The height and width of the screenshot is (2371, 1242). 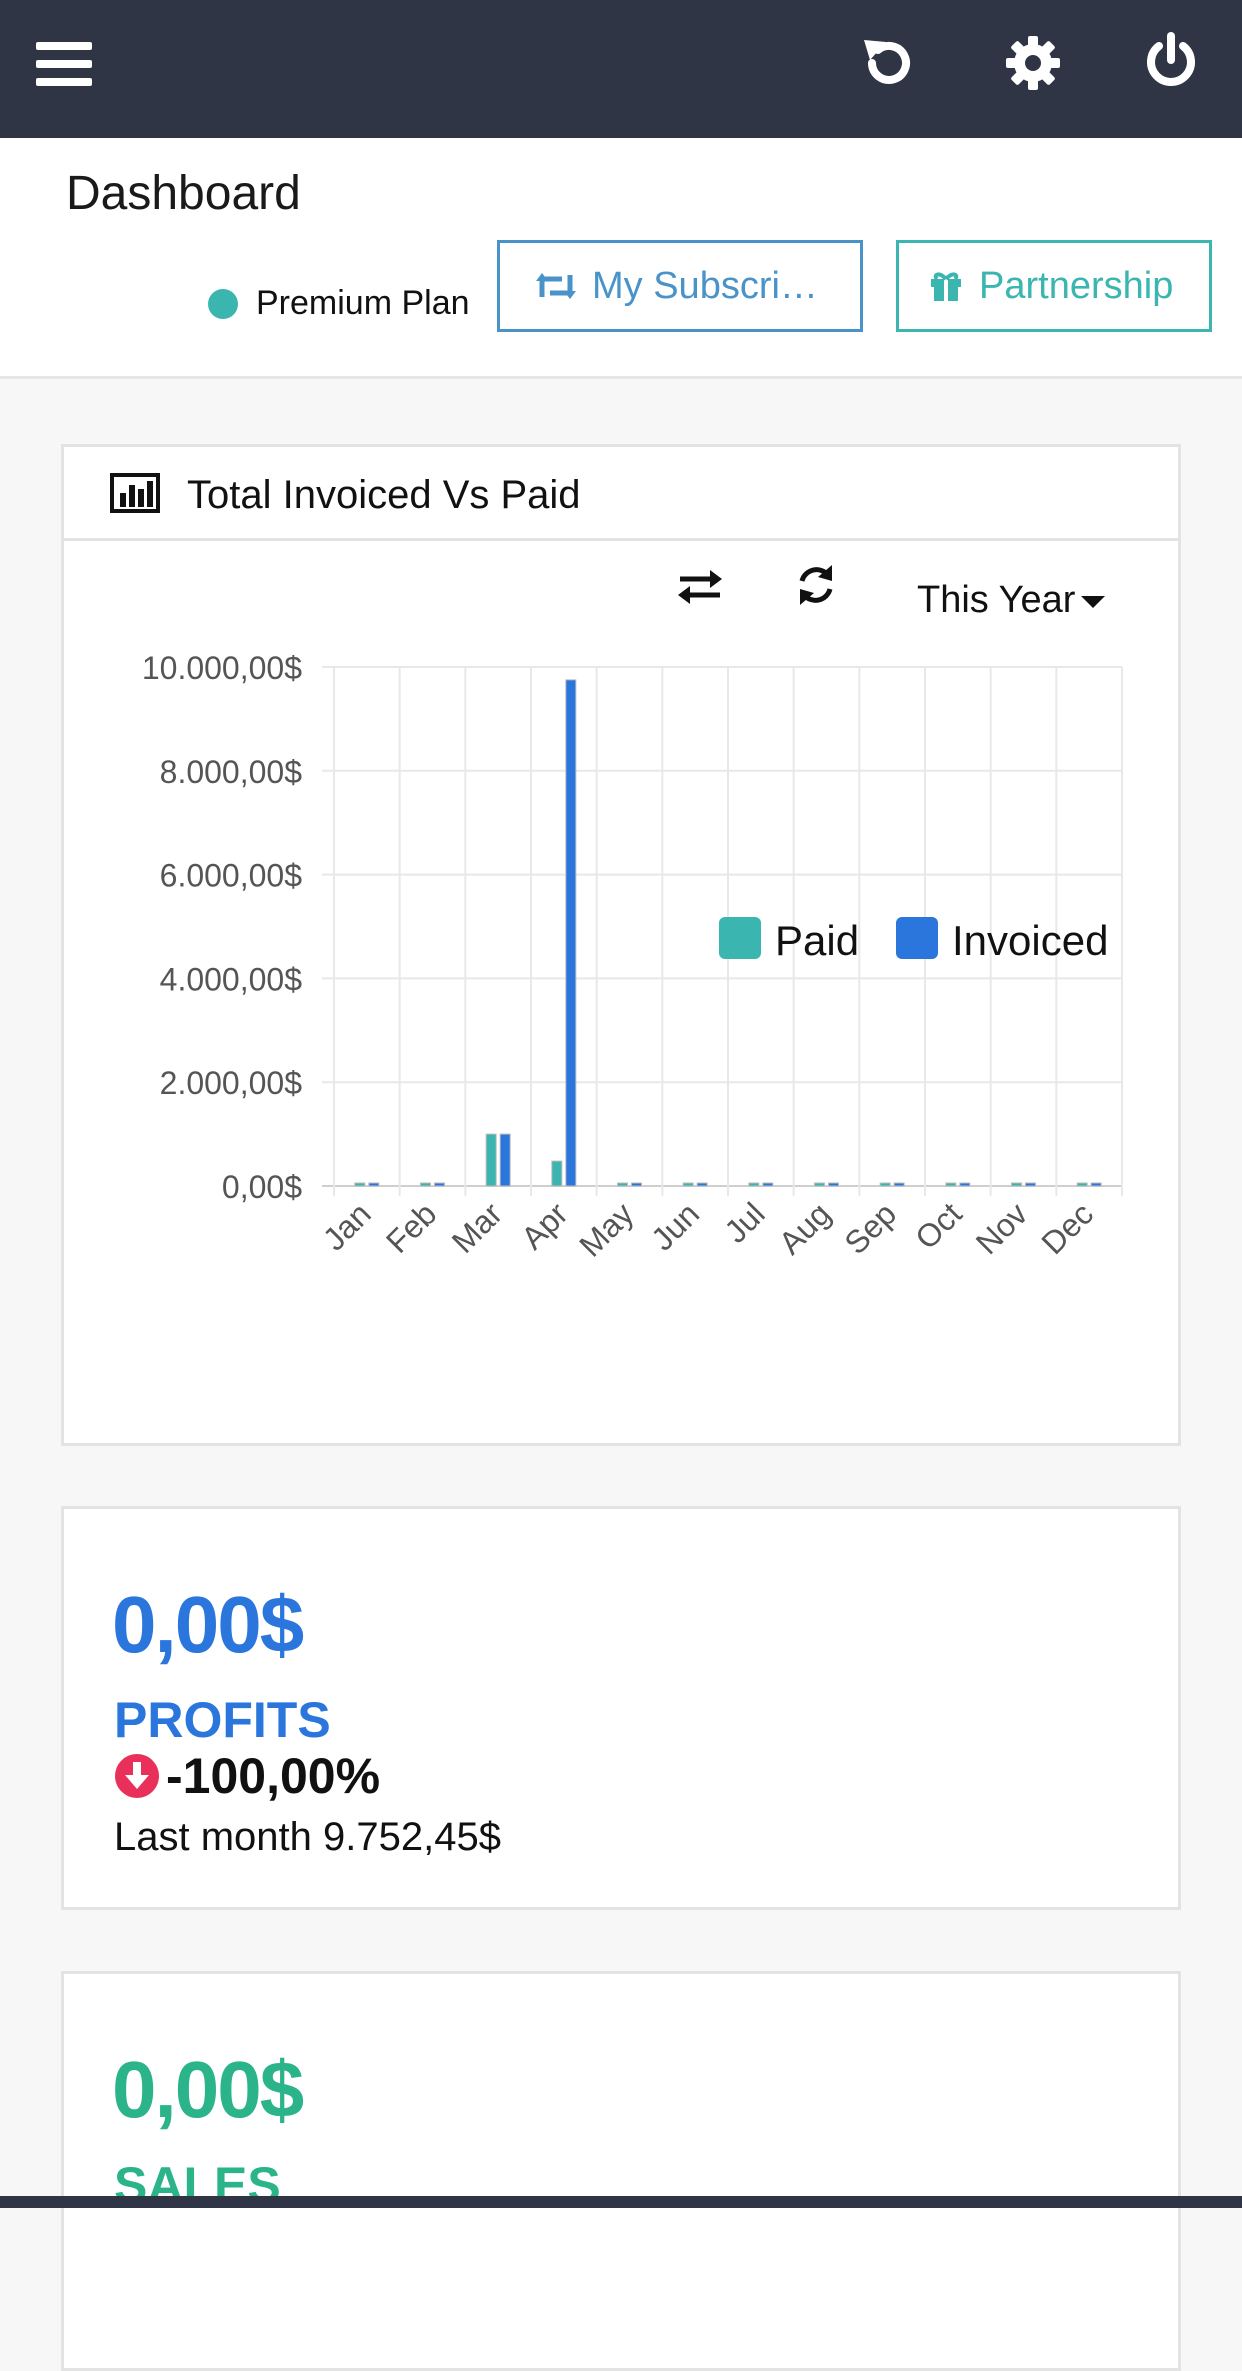 I want to click on gear-icon, so click(x=1033, y=63).